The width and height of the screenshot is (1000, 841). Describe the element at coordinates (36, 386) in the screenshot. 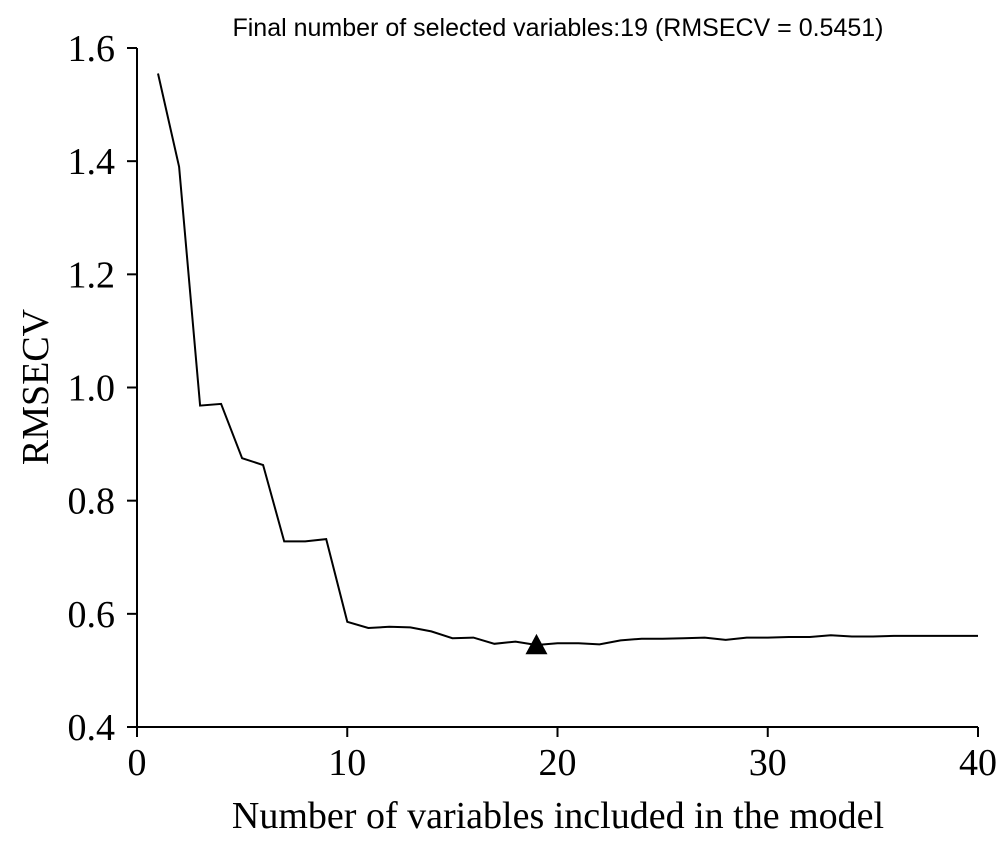

I see `y-axis-label: RMSECV` at that location.